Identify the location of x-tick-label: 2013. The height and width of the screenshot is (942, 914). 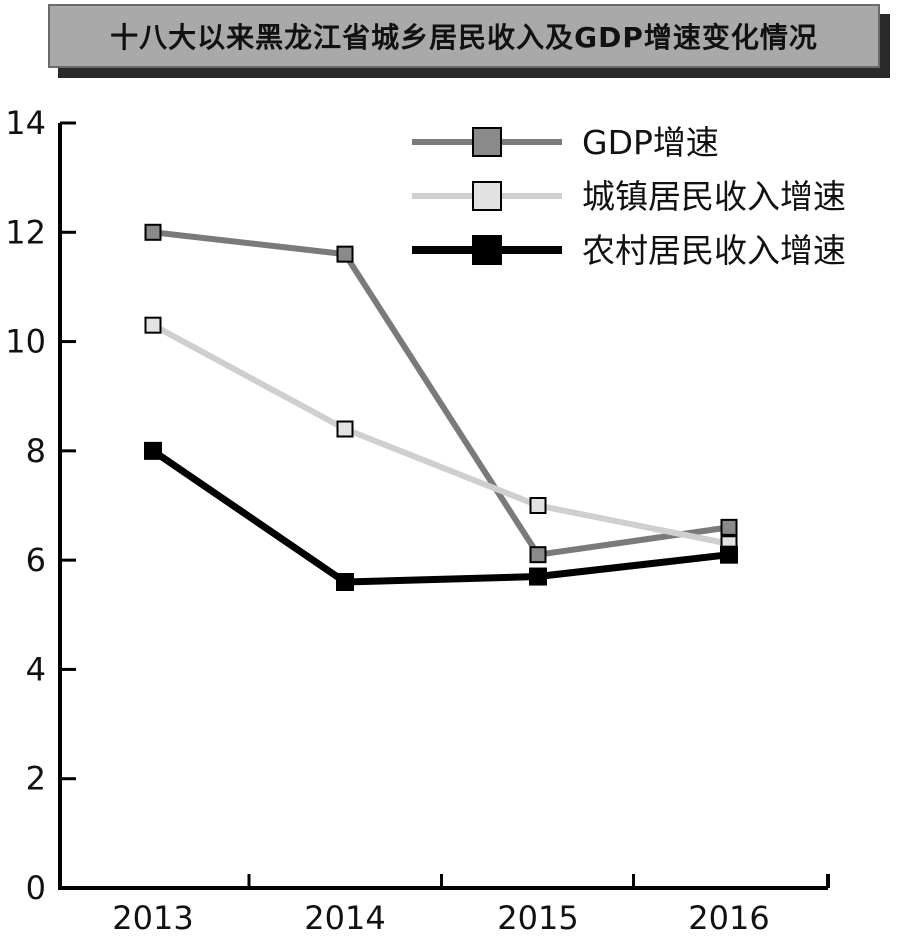
(152, 918).